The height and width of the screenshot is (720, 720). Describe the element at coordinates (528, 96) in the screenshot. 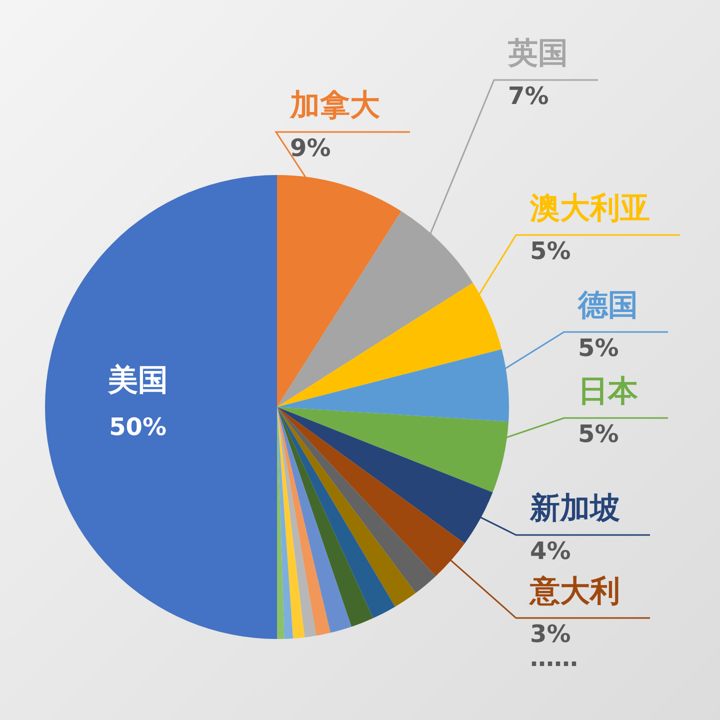

I see `data-label: 7%` at that location.